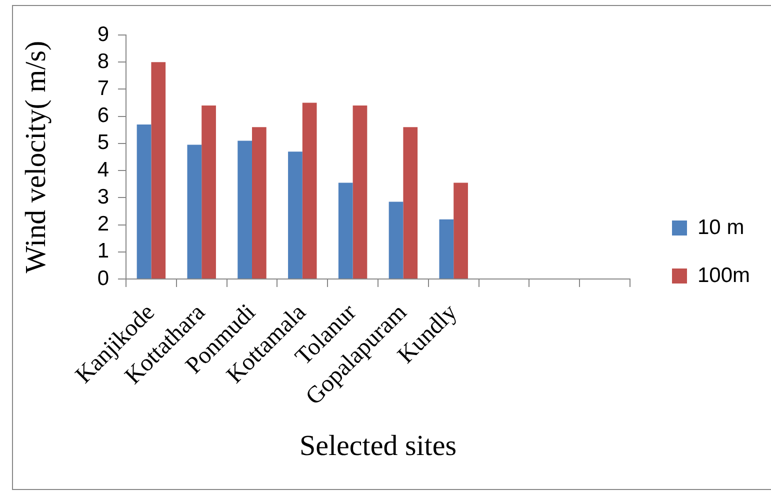 The image size is (771, 495). I want to click on x-axis-title: Selected sites, so click(378, 446).